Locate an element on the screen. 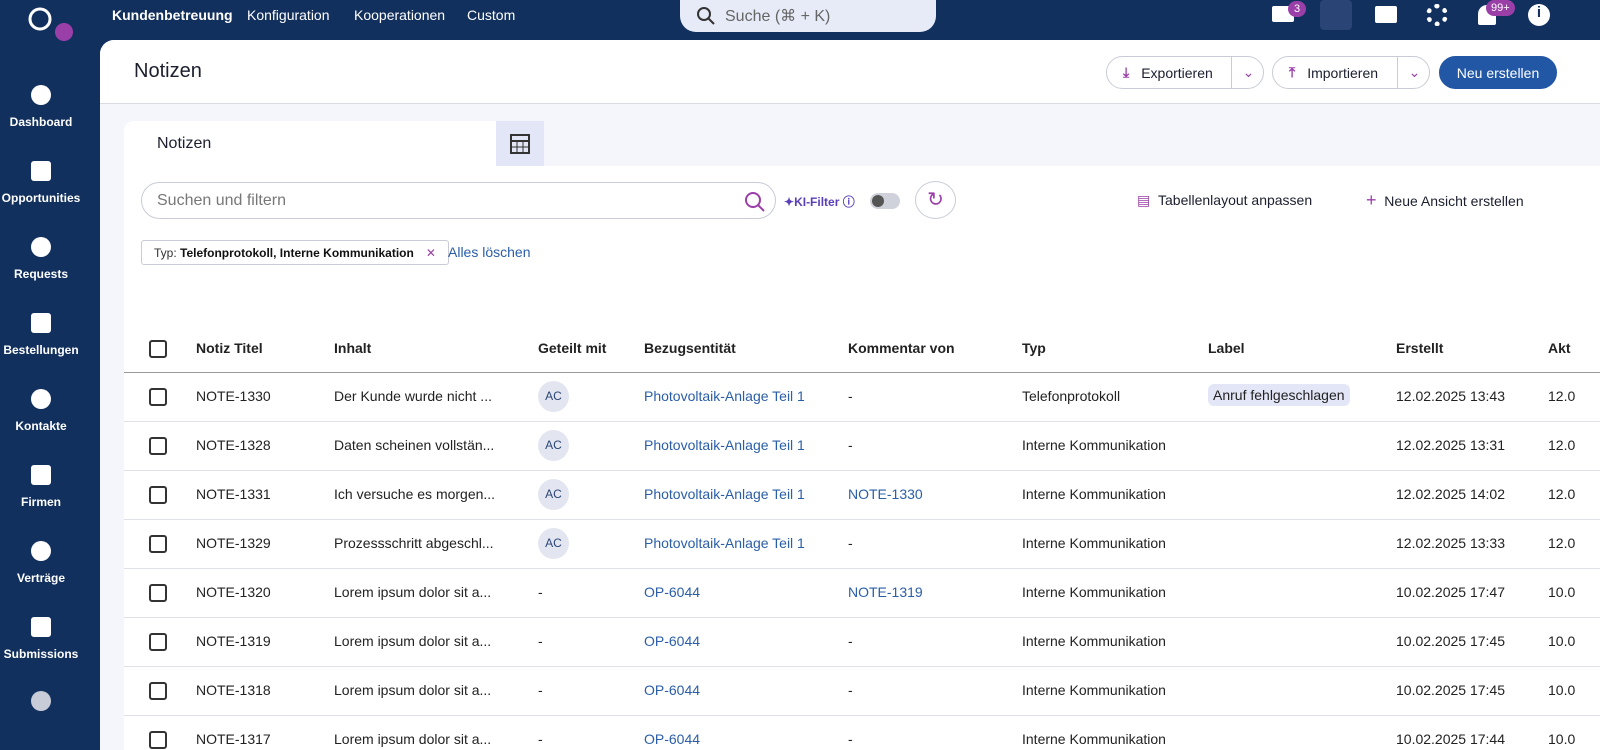 The width and height of the screenshot is (1600, 750). settings-icon is located at coordinates (1437, 15).